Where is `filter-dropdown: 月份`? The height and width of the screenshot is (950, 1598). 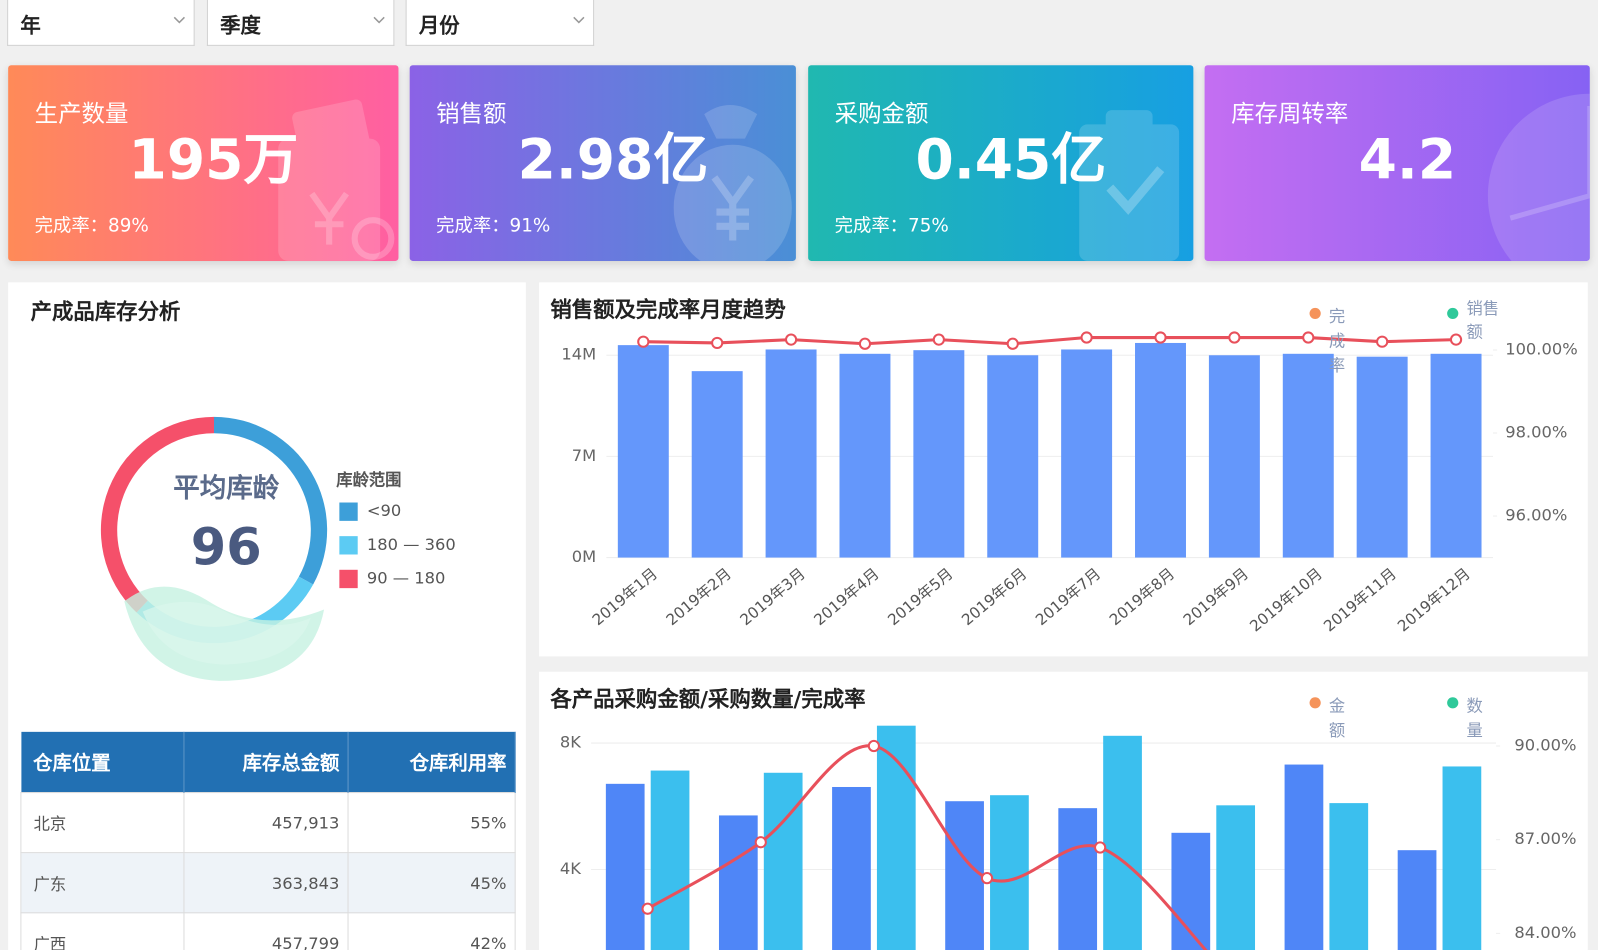
filter-dropdown: 月份 is located at coordinates (500, 23).